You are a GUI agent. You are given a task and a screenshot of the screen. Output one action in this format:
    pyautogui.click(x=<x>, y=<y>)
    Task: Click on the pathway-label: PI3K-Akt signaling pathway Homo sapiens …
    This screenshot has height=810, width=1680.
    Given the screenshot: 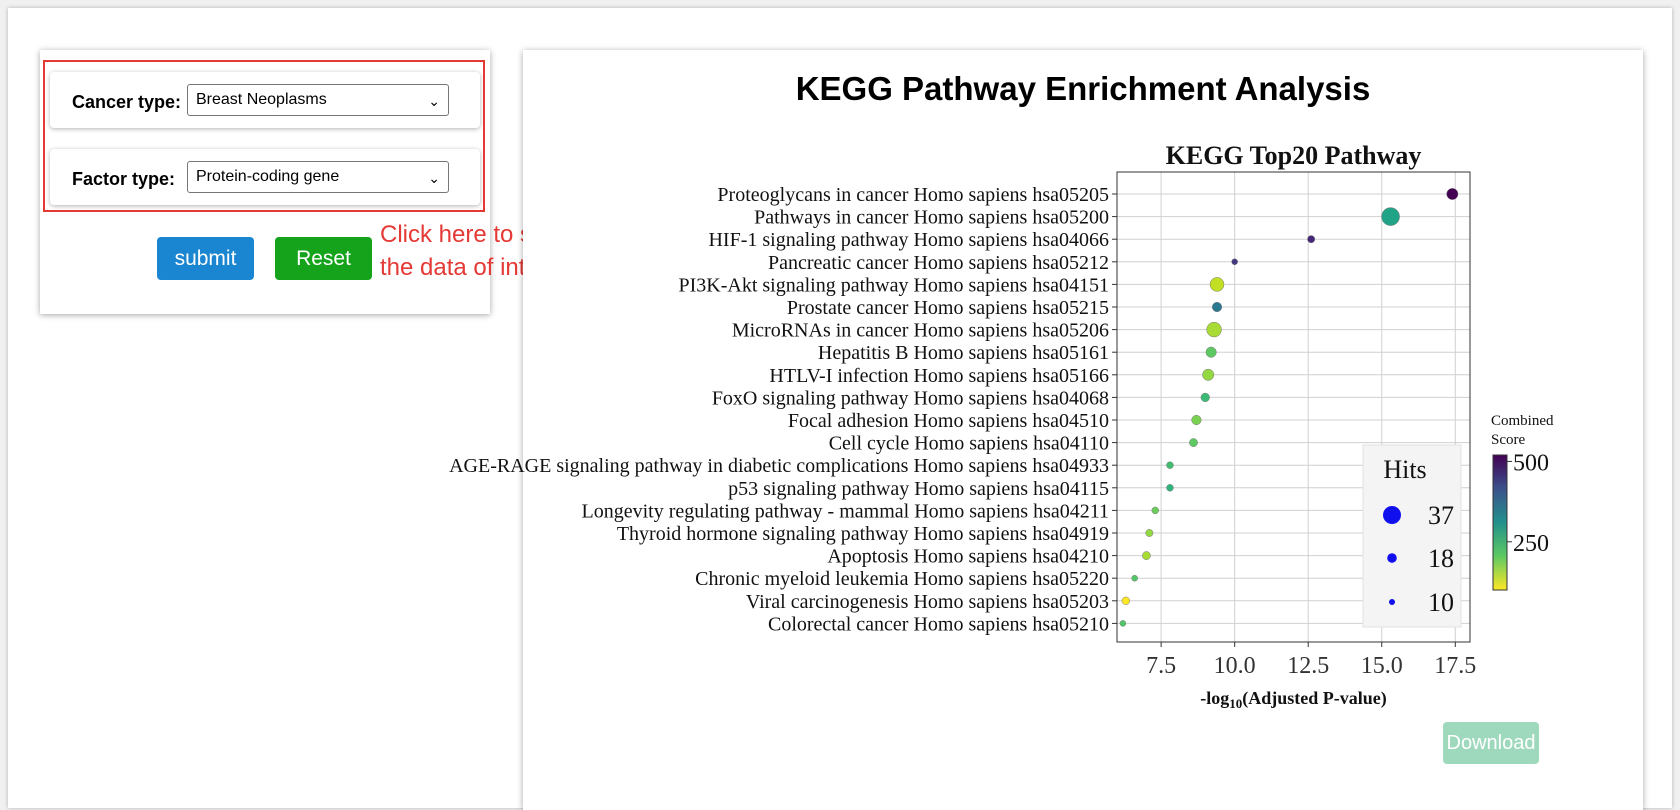 What is the action you would take?
    pyautogui.click(x=893, y=285)
    